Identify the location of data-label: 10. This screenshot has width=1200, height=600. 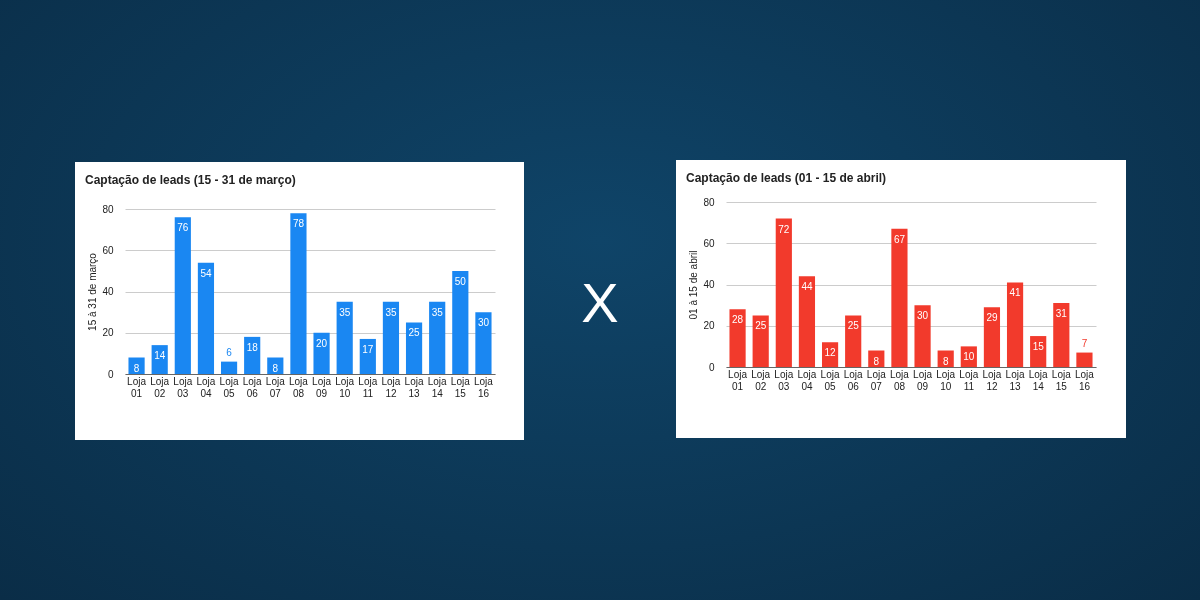
(969, 357).